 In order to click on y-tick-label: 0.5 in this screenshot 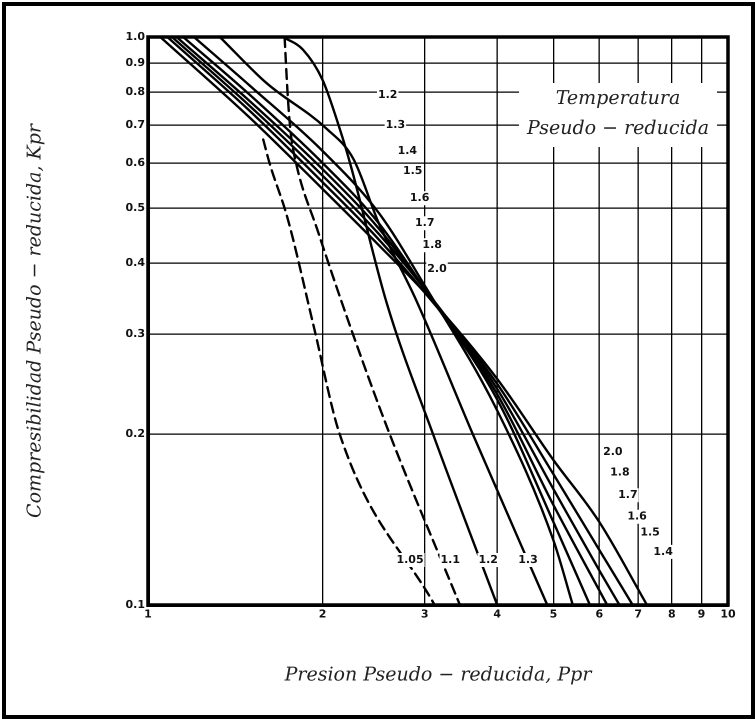, I will do `click(135, 207)`.